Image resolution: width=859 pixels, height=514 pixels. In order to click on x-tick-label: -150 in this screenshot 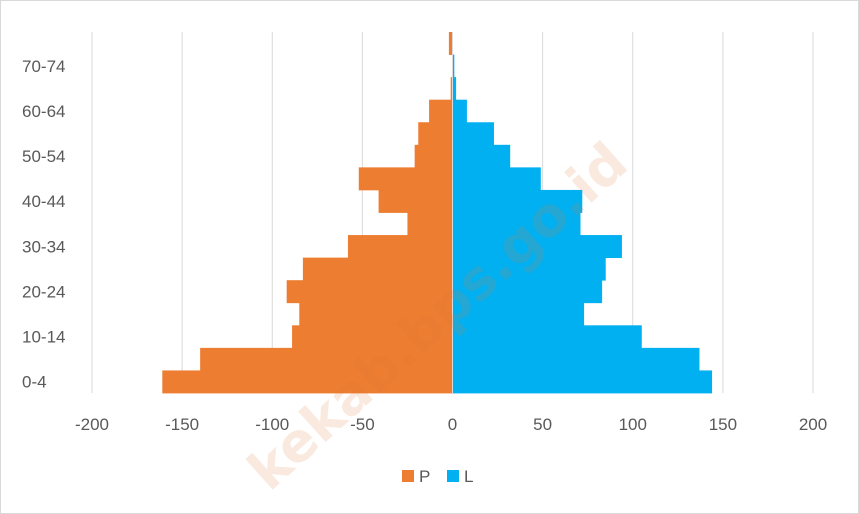, I will do `click(182, 424)`.